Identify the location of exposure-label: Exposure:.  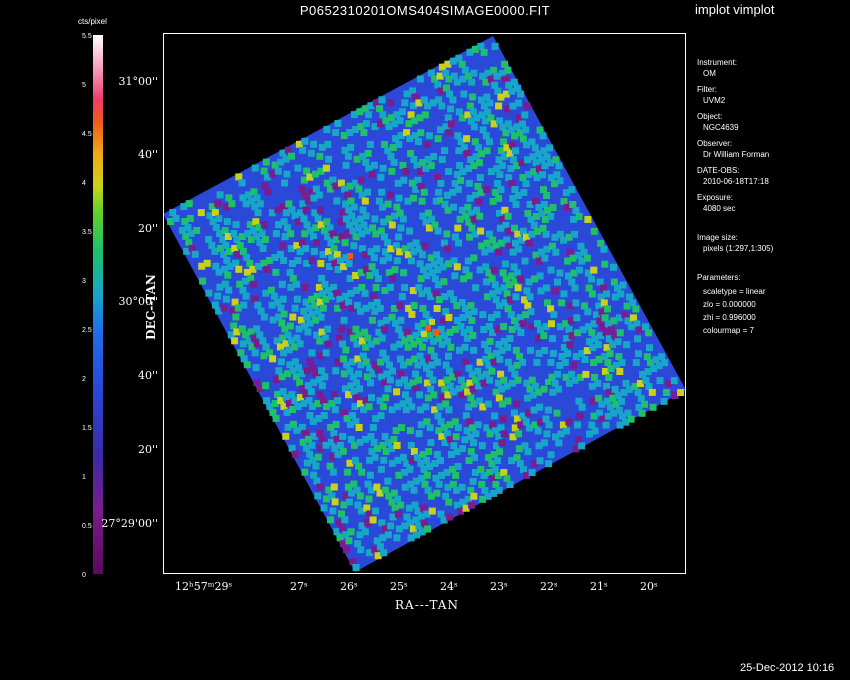
(715, 197).